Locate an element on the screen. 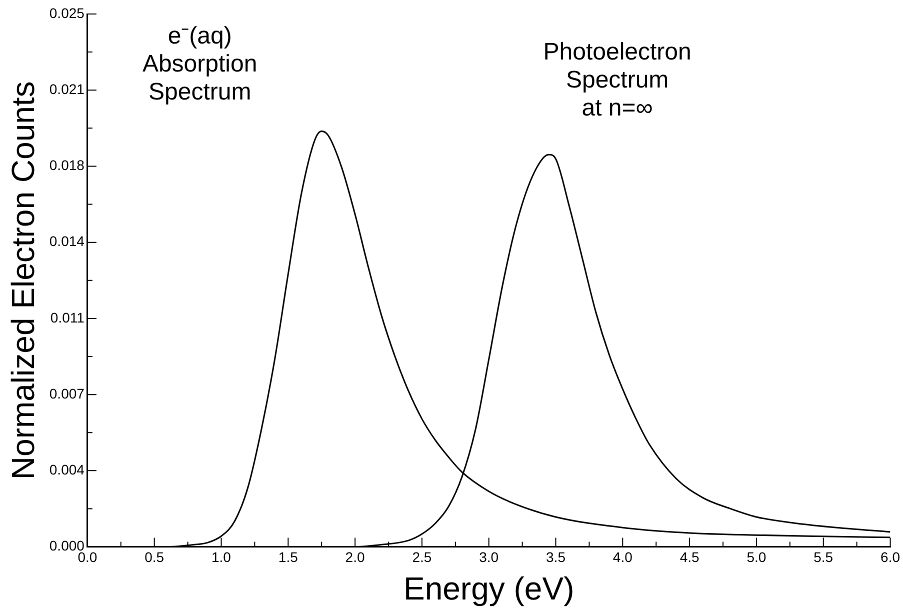 Image resolution: width=903 pixels, height=614 pixels. y-tick-label: 0.011 is located at coordinates (67, 317).